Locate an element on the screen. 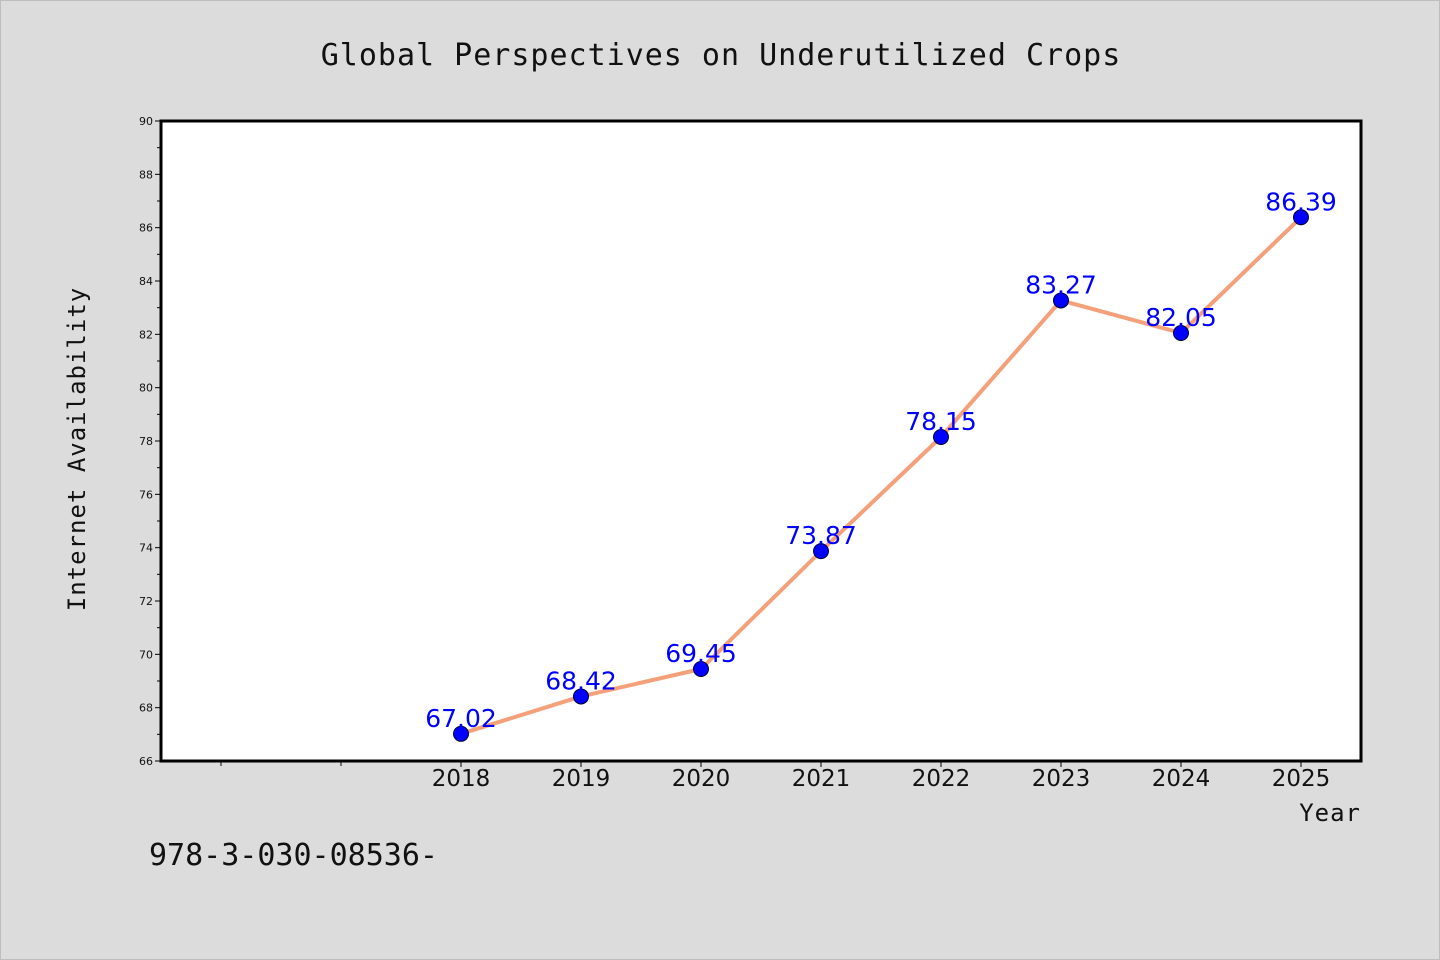 The width and height of the screenshot is (1440, 960). x-axis-label: Year is located at coordinates (1330, 813).